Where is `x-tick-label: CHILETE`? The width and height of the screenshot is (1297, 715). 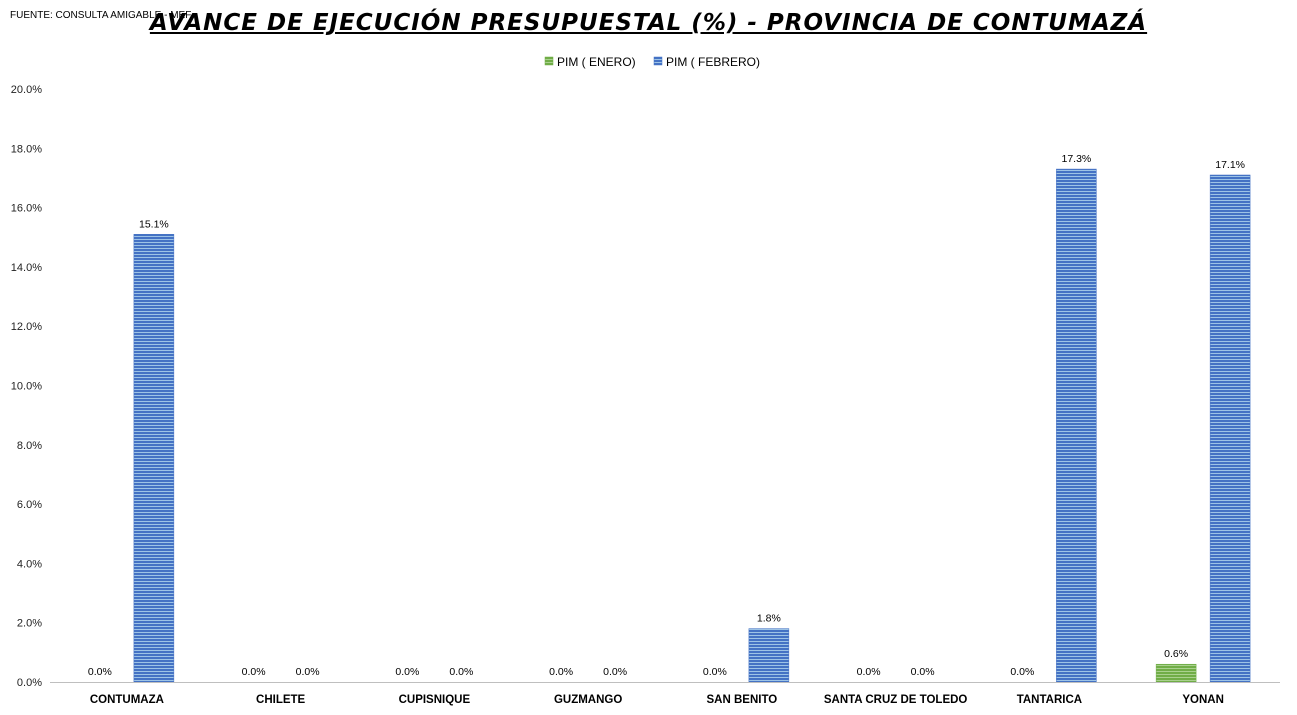
x-tick-label: CHILETE is located at coordinates (281, 700).